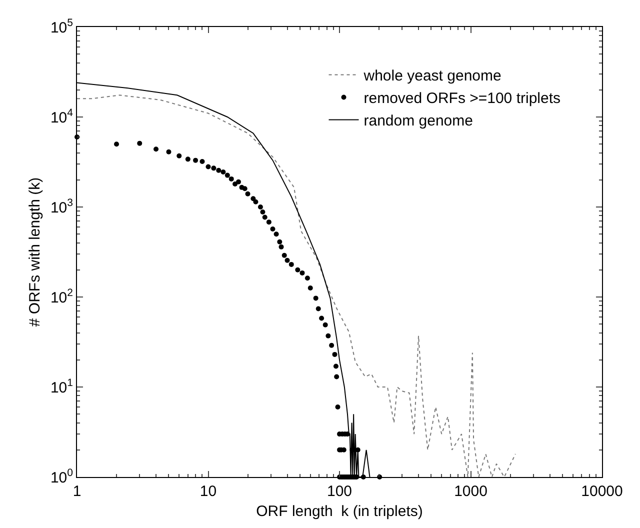 This screenshot has height=528, width=640. I want to click on x-tick-label: 1, so click(77, 491).